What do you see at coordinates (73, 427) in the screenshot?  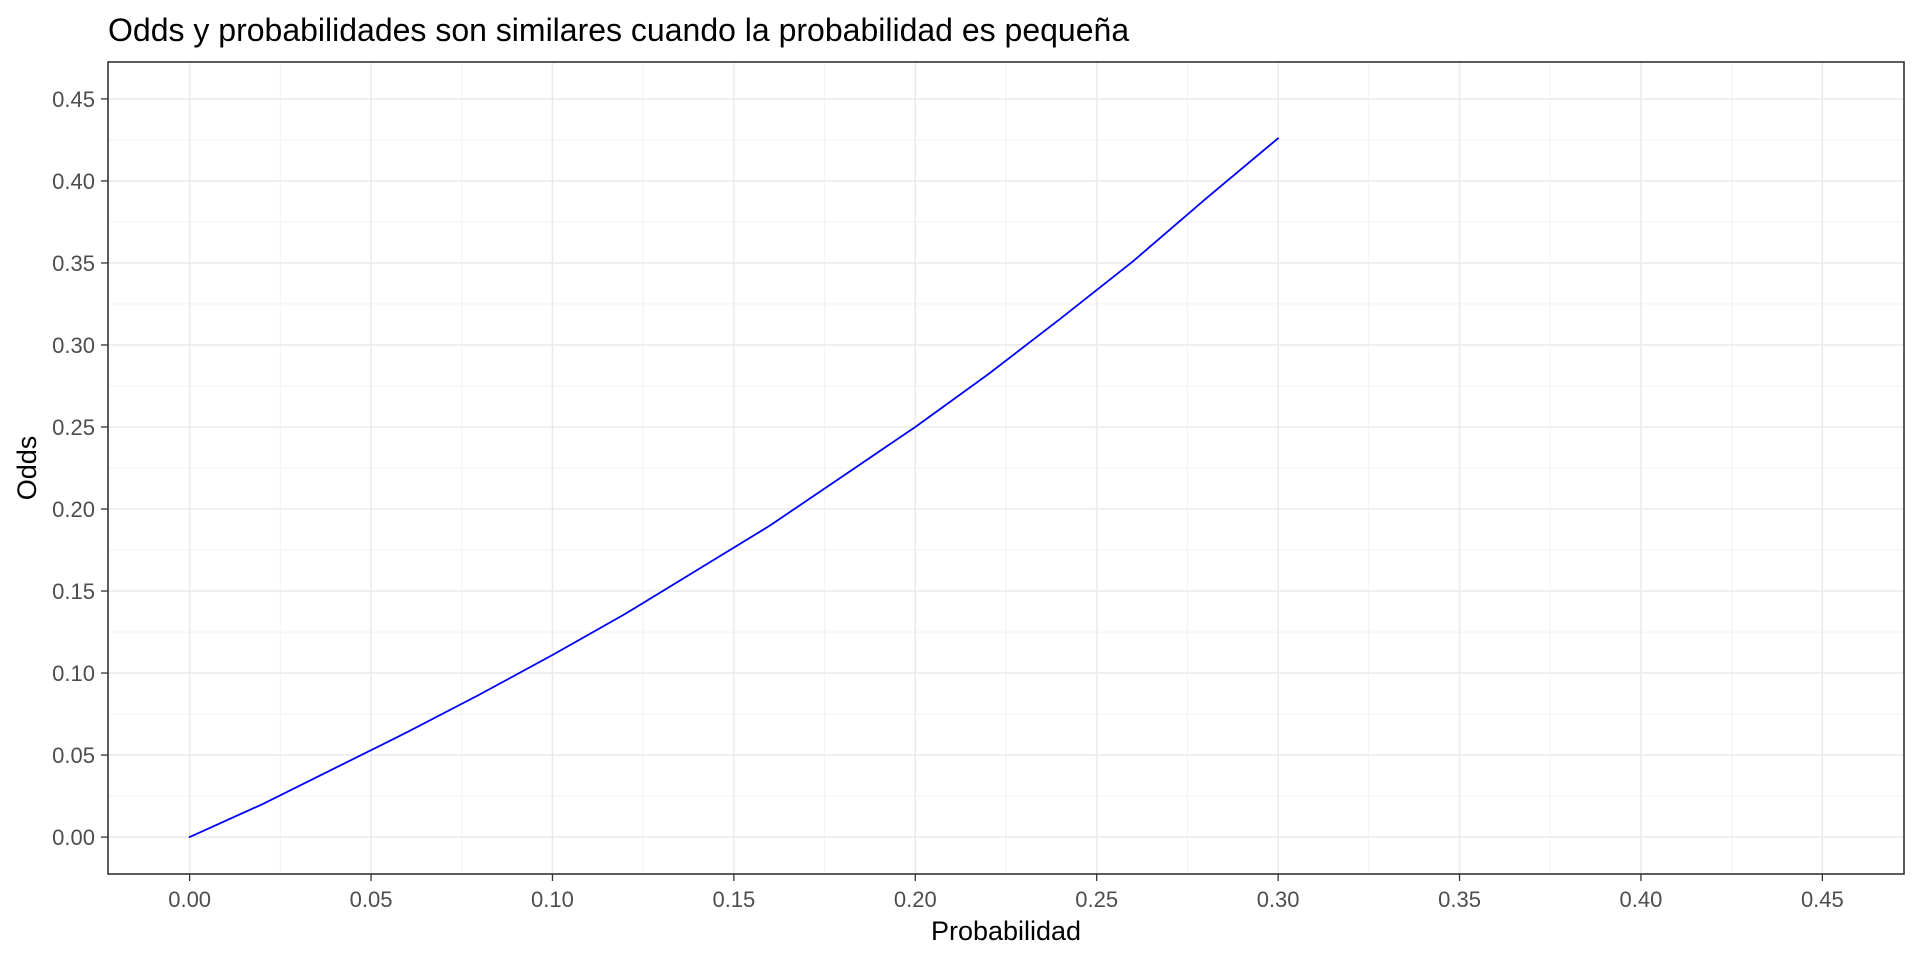 I see `y-tick-label: 0.25` at bounding box center [73, 427].